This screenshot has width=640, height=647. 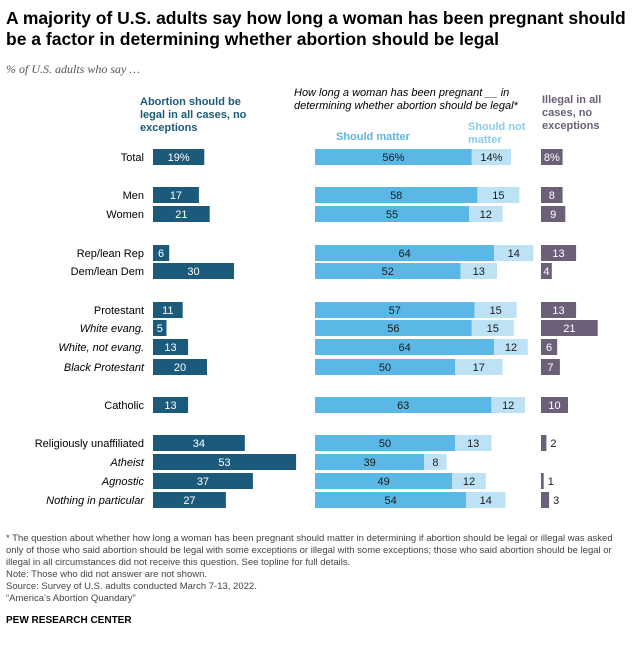 I want to click on label-illegal: 4, so click(x=546, y=272).